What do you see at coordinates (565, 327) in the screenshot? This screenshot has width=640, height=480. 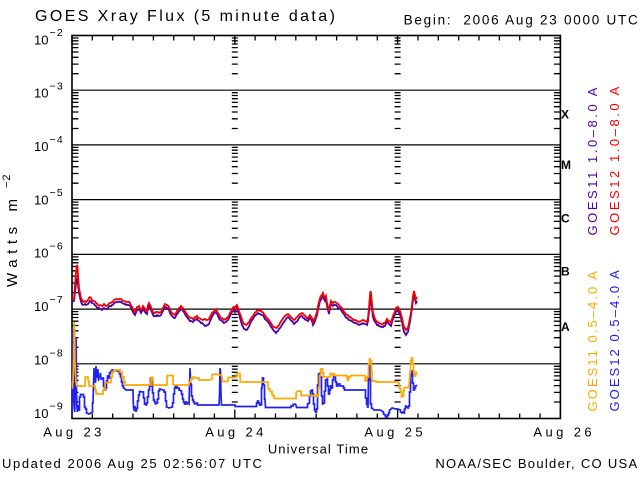 I see `svg-text: A` at bounding box center [565, 327].